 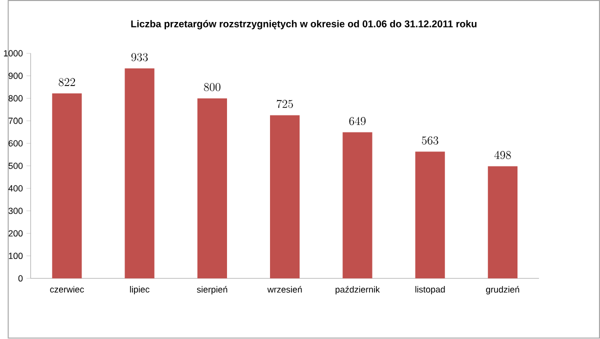 I want to click on y-tick-label: 600, so click(x=15, y=143).